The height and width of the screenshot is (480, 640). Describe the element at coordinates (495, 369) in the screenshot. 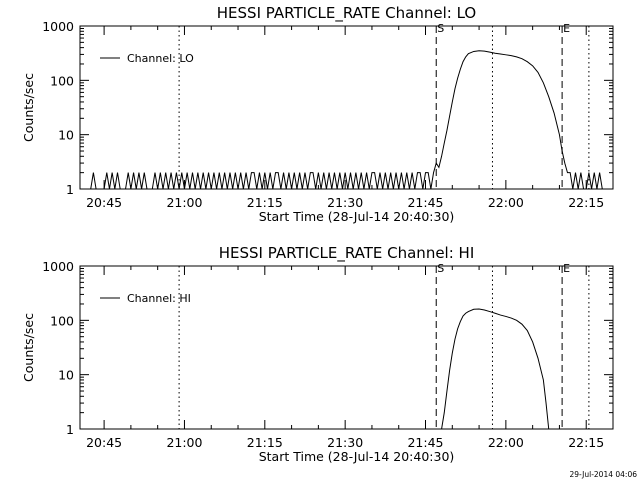

I see `series-line` at that location.